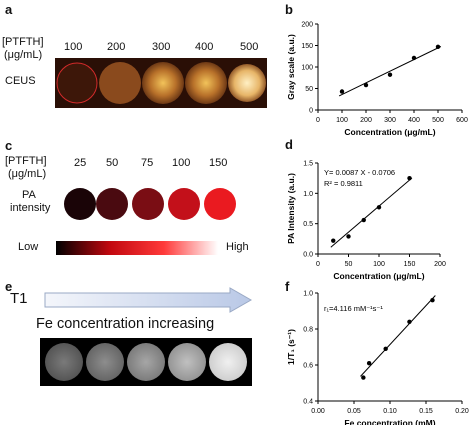 This screenshot has height=425, width=474. What do you see at coordinates (116, 47) in the screenshot?
I see `panel-a-conc-1: 200` at bounding box center [116, 47].